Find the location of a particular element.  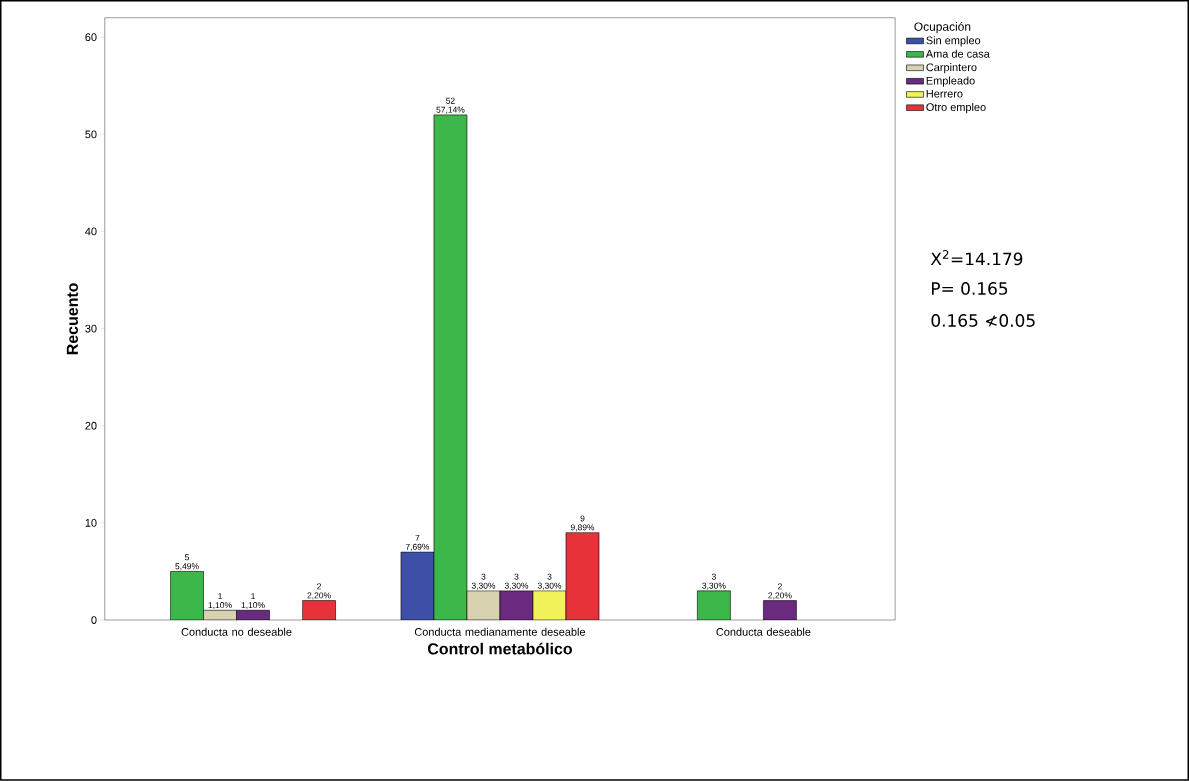

data-label: 7 7,69% is located at coordinates (417, 543).